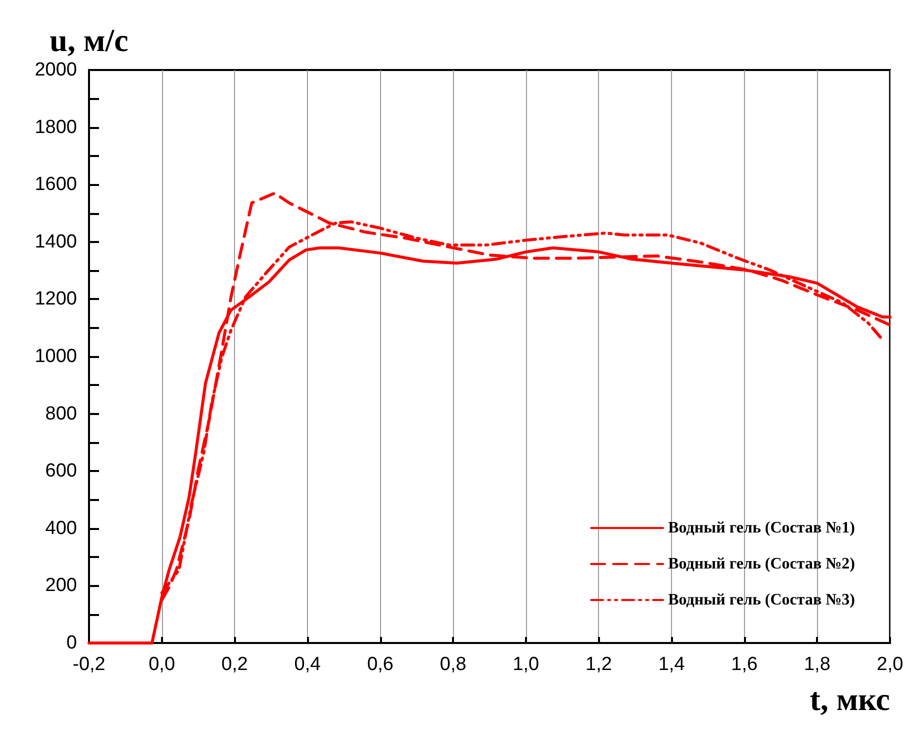 The image size is (910, 738). What do you see at coordinates (55, 70) in the screenshot?
I see `y-tick-label: 2000` at bounding box center [55, 70].